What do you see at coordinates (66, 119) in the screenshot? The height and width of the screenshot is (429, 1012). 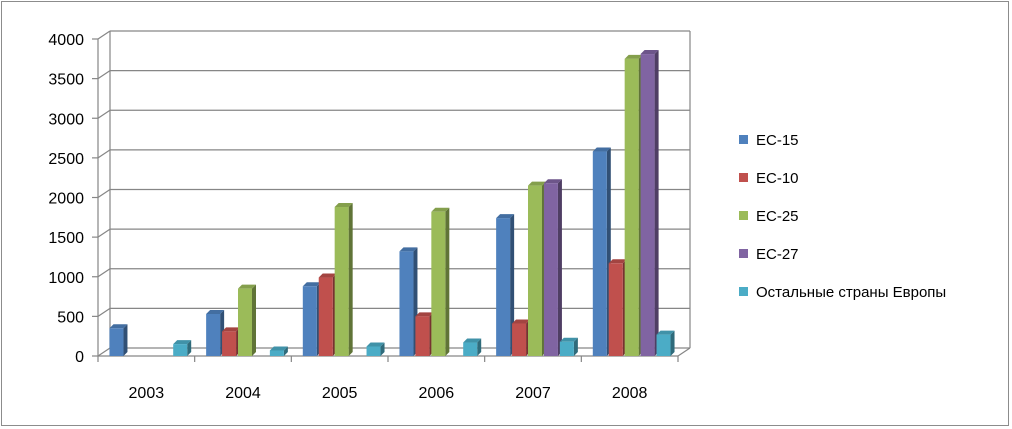 I see `y-tick-label: 3000` at bounding box center [66, 119].